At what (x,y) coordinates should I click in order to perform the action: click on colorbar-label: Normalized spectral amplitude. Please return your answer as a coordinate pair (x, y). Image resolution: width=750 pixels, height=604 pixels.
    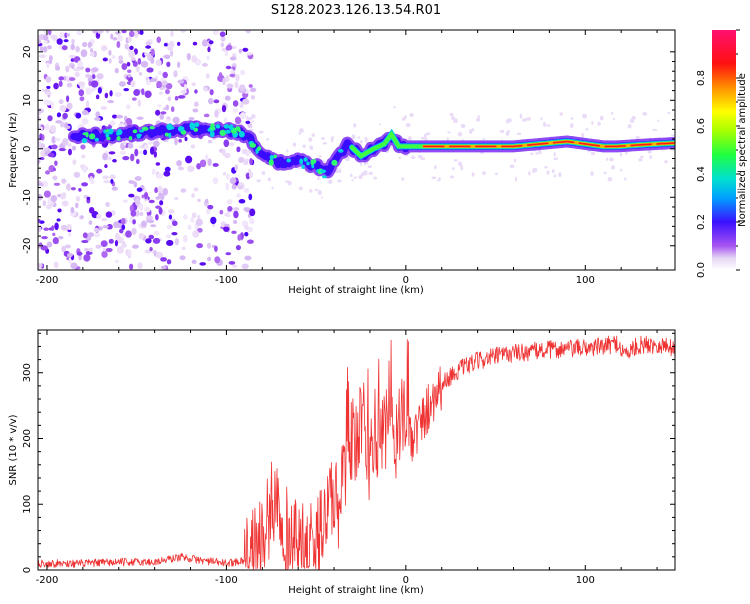
    Looking at the image, I should click on (742, 150).